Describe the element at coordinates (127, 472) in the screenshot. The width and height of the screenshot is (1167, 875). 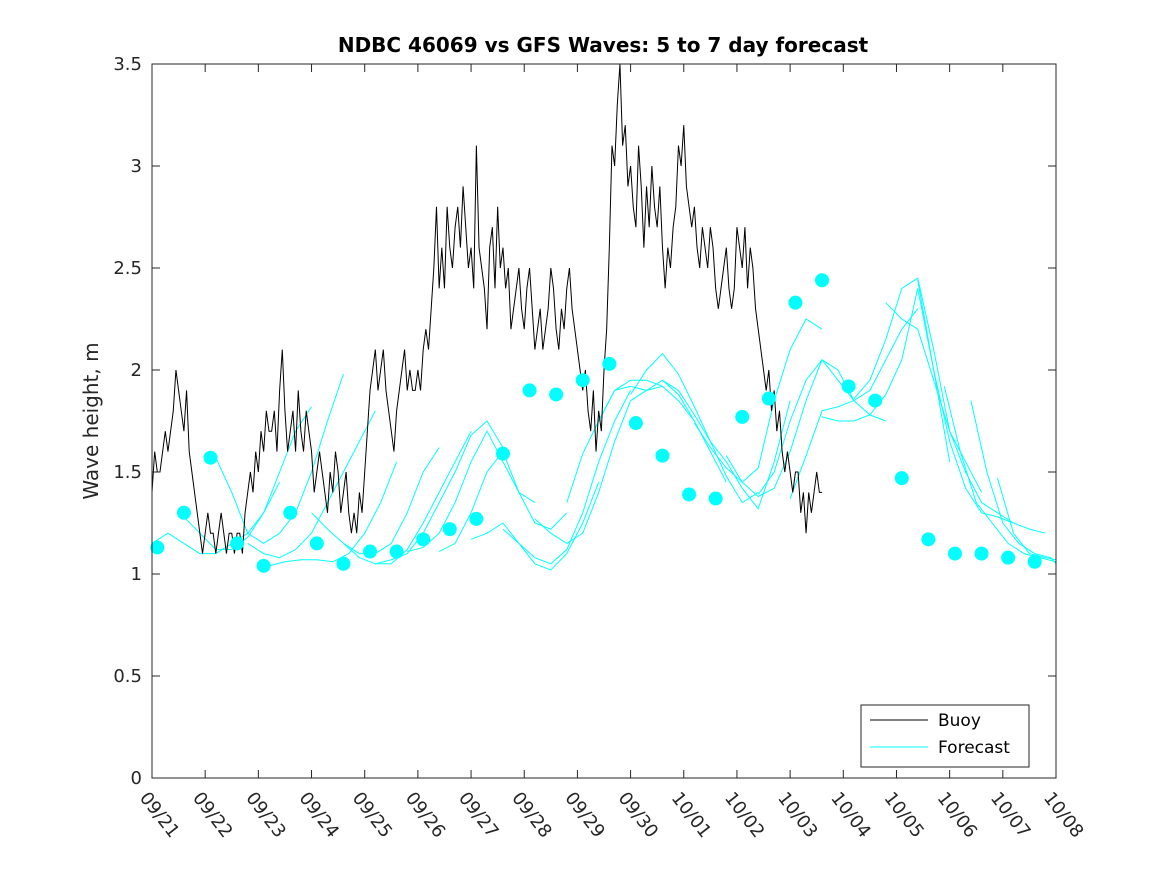
I see `y-tick-label: 1.5` at that location.